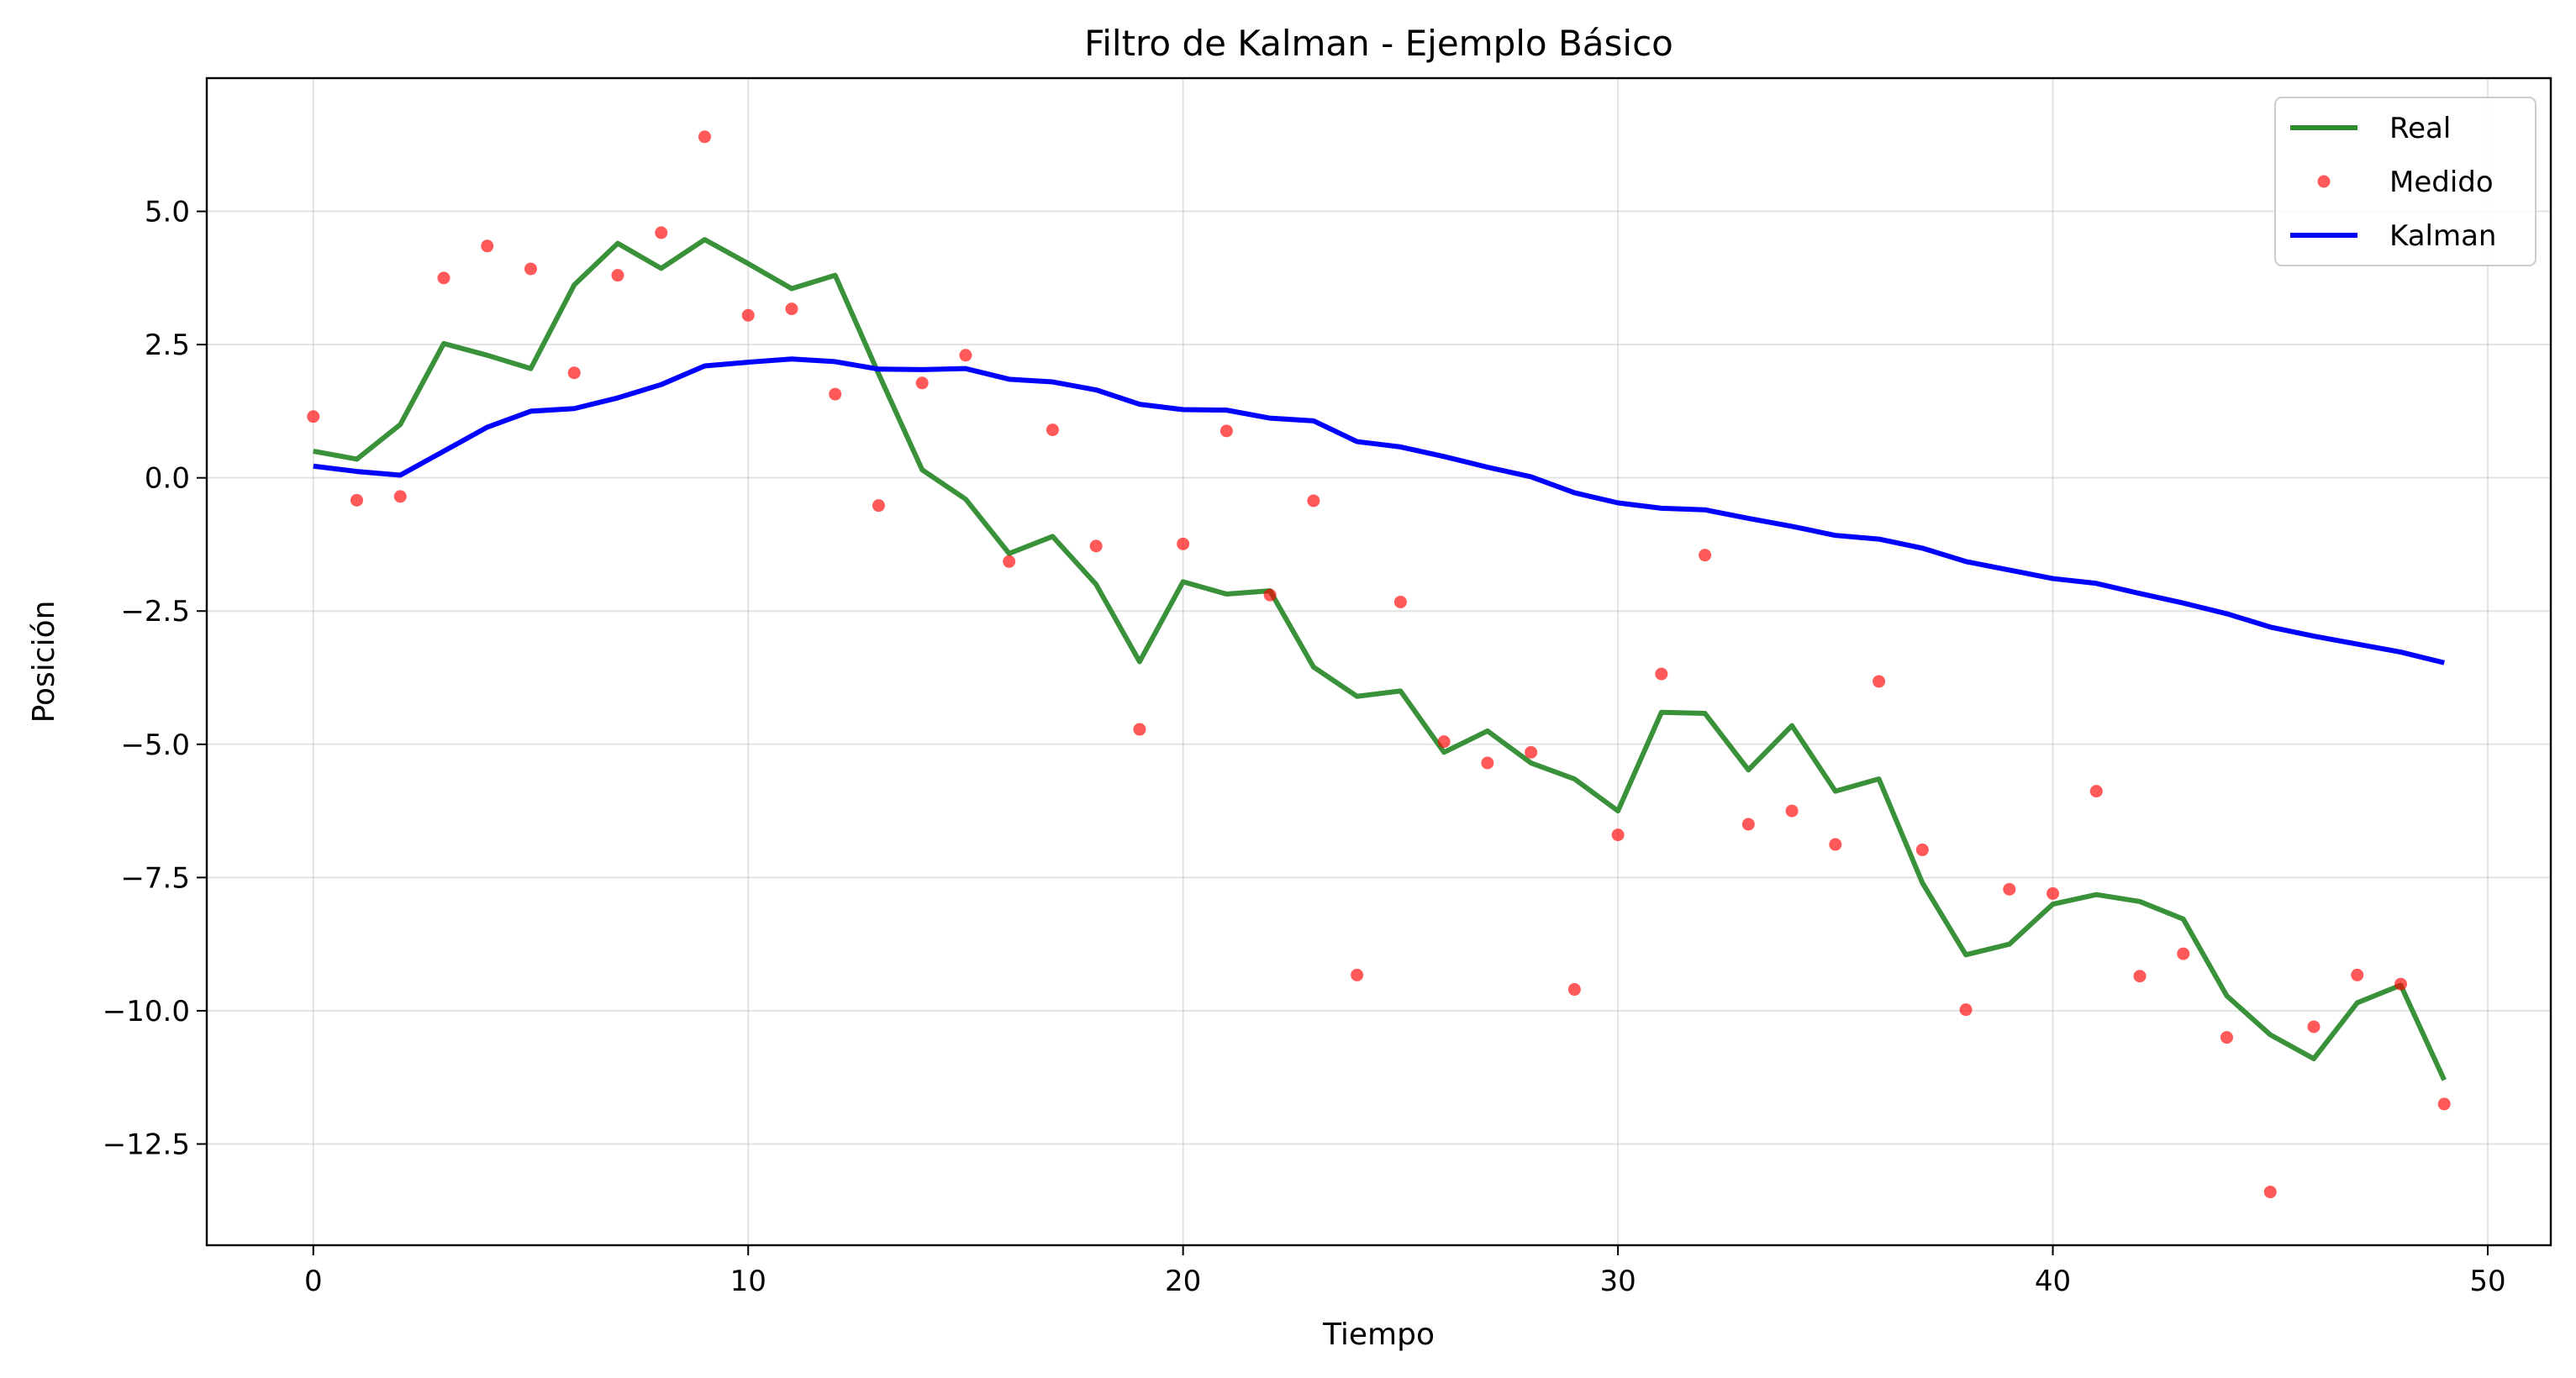 The image size is (2576, 1378). I want to click on y-axis-label: Posición, so click(44, 662).